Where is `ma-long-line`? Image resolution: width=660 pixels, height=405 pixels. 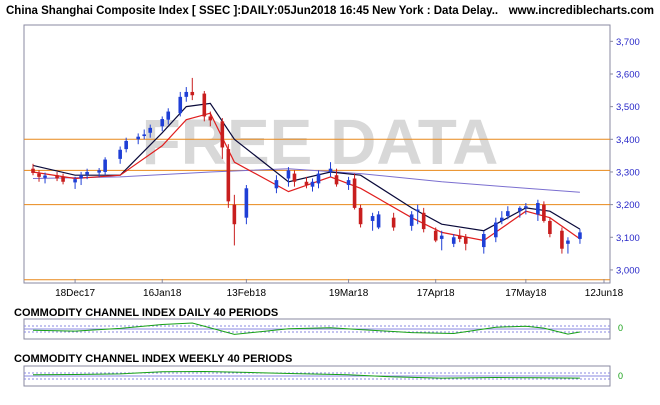 ma-long-line is located at coordinates (306, 180).